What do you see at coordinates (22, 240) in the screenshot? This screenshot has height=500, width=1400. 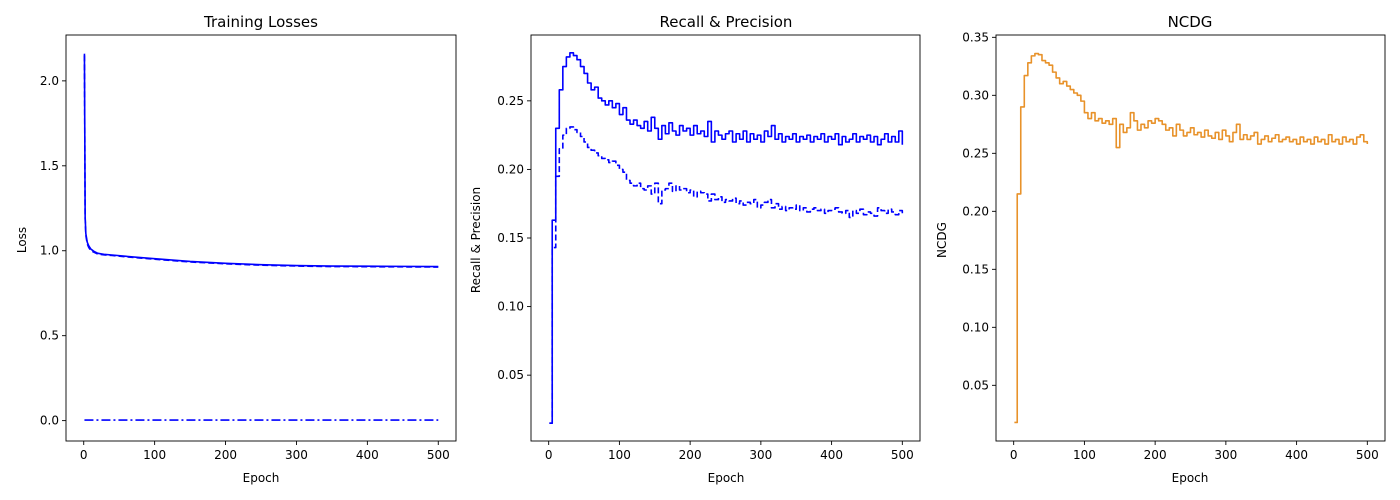 I see `y-axis-label: Loss` at bounding box center [22, 240].